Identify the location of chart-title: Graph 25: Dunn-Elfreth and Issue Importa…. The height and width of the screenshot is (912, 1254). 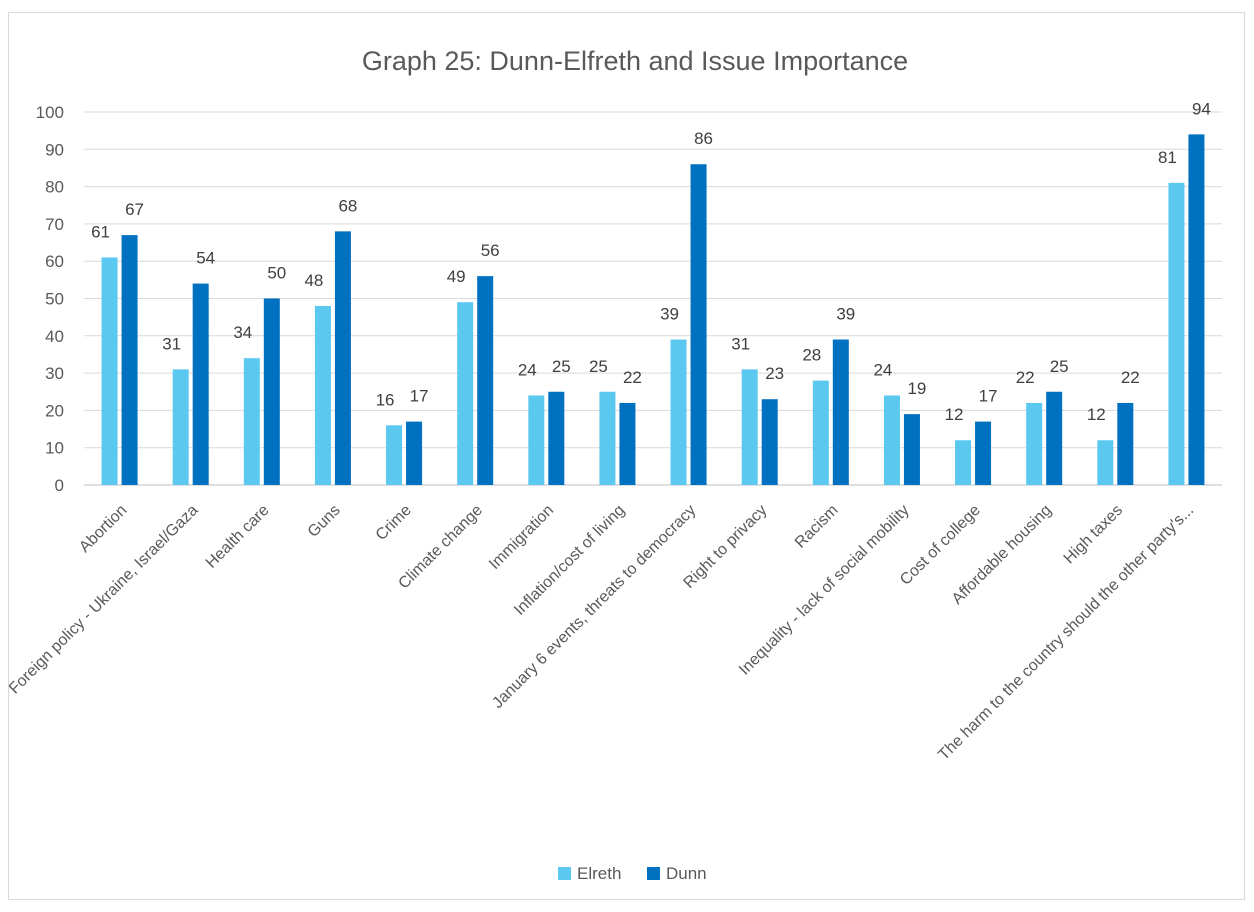
(635, 61).